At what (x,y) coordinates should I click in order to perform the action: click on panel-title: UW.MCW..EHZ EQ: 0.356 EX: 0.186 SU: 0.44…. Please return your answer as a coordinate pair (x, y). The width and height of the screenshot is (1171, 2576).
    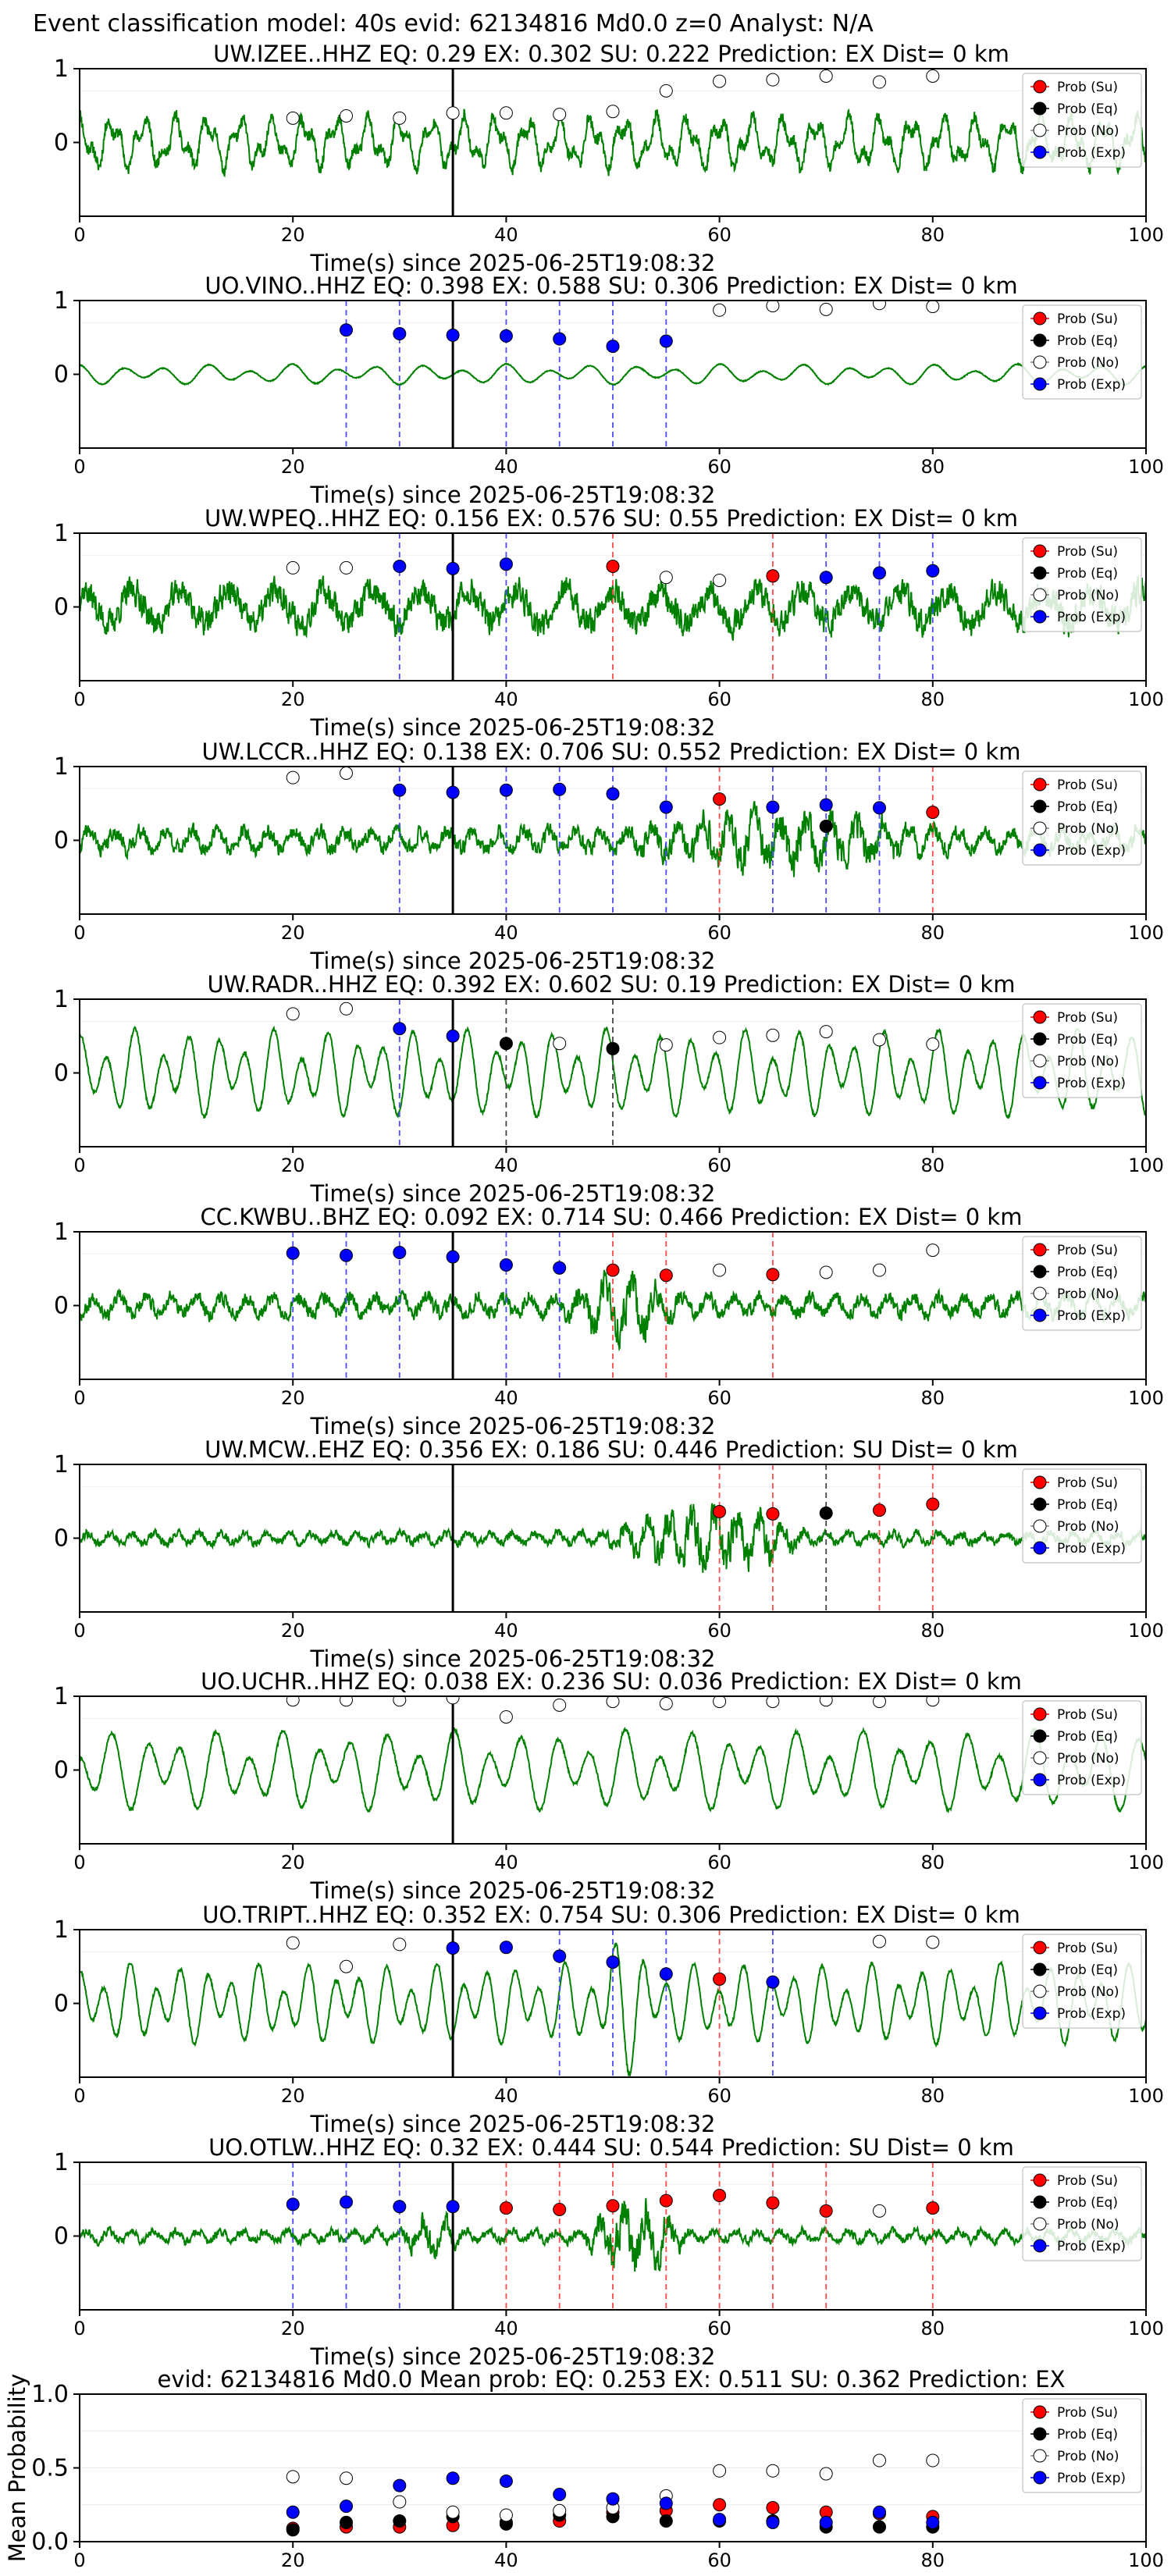
    Looking at the image, I should click on (611, 1449).